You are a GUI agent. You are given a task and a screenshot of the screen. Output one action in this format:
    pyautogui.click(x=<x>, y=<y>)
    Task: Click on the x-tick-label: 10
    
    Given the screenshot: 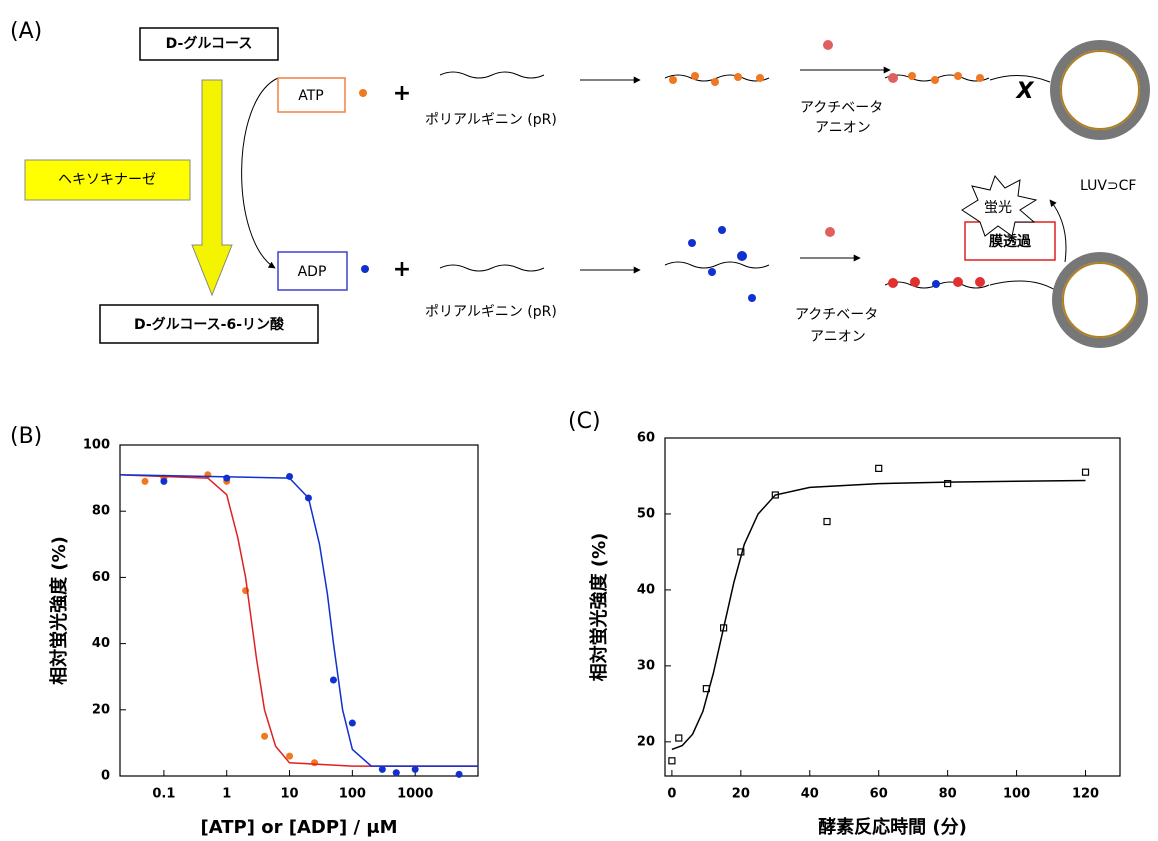 What is the action you would take?
    pyautogui.click(x=289, y=794)
    